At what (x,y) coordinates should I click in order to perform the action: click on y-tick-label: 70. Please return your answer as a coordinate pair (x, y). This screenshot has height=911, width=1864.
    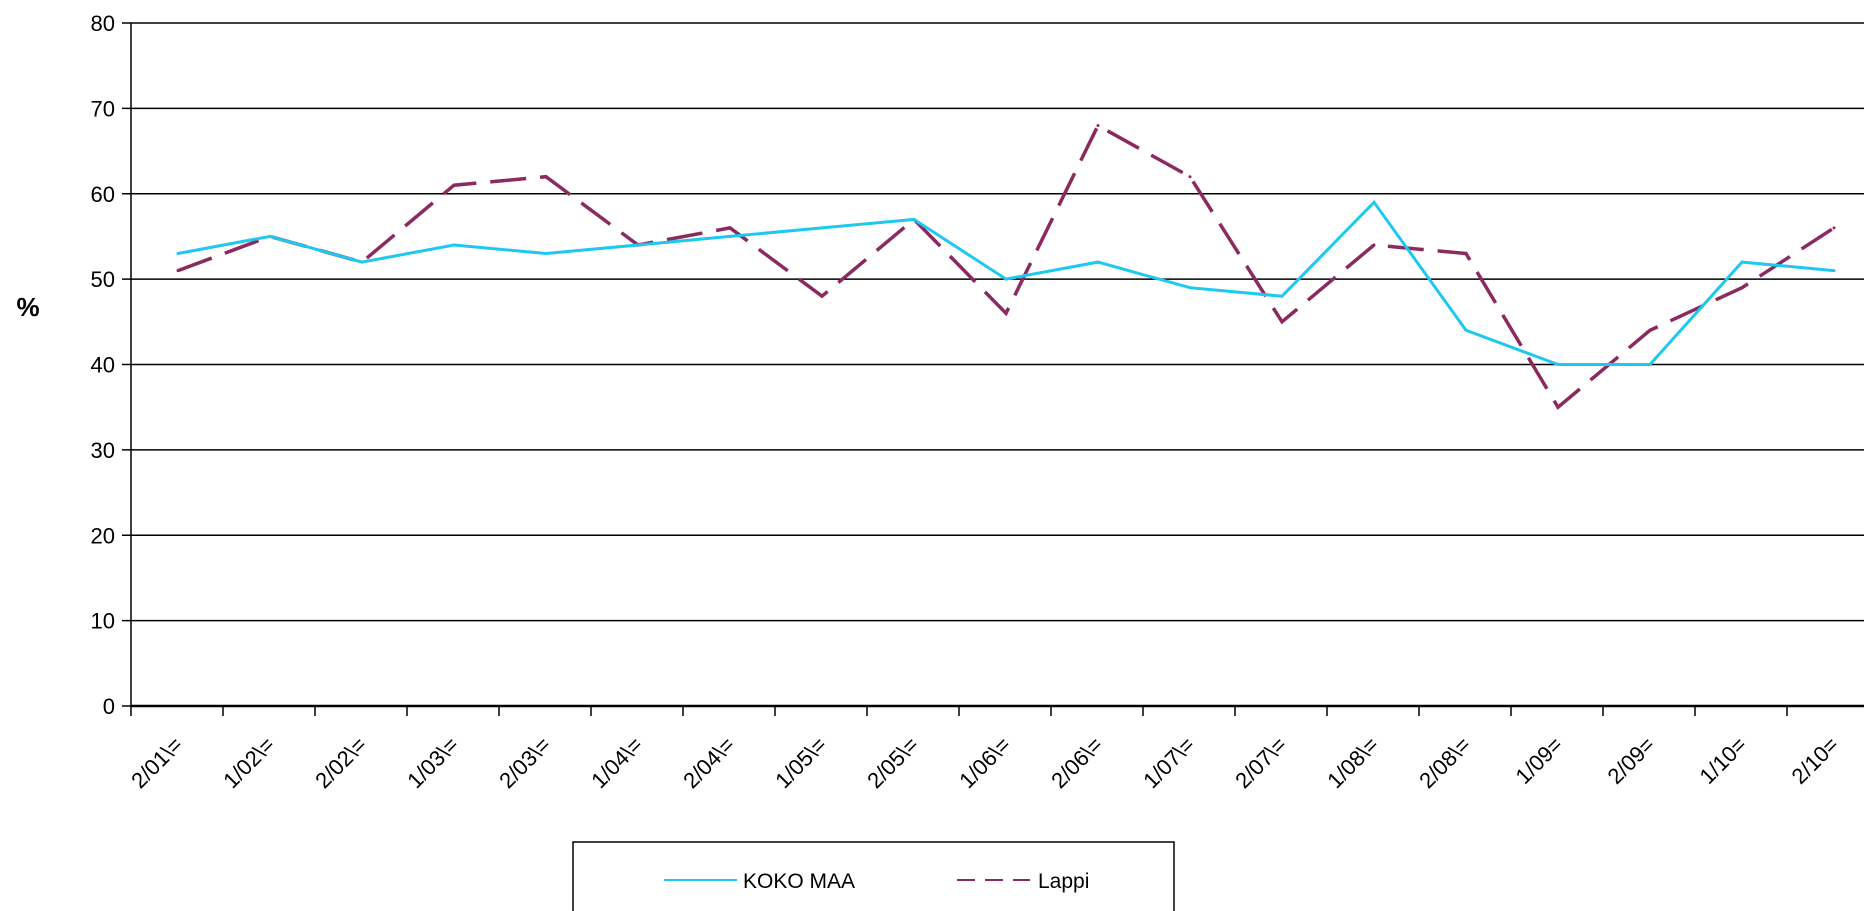
    Looking at the image, I should click on (103, 108).